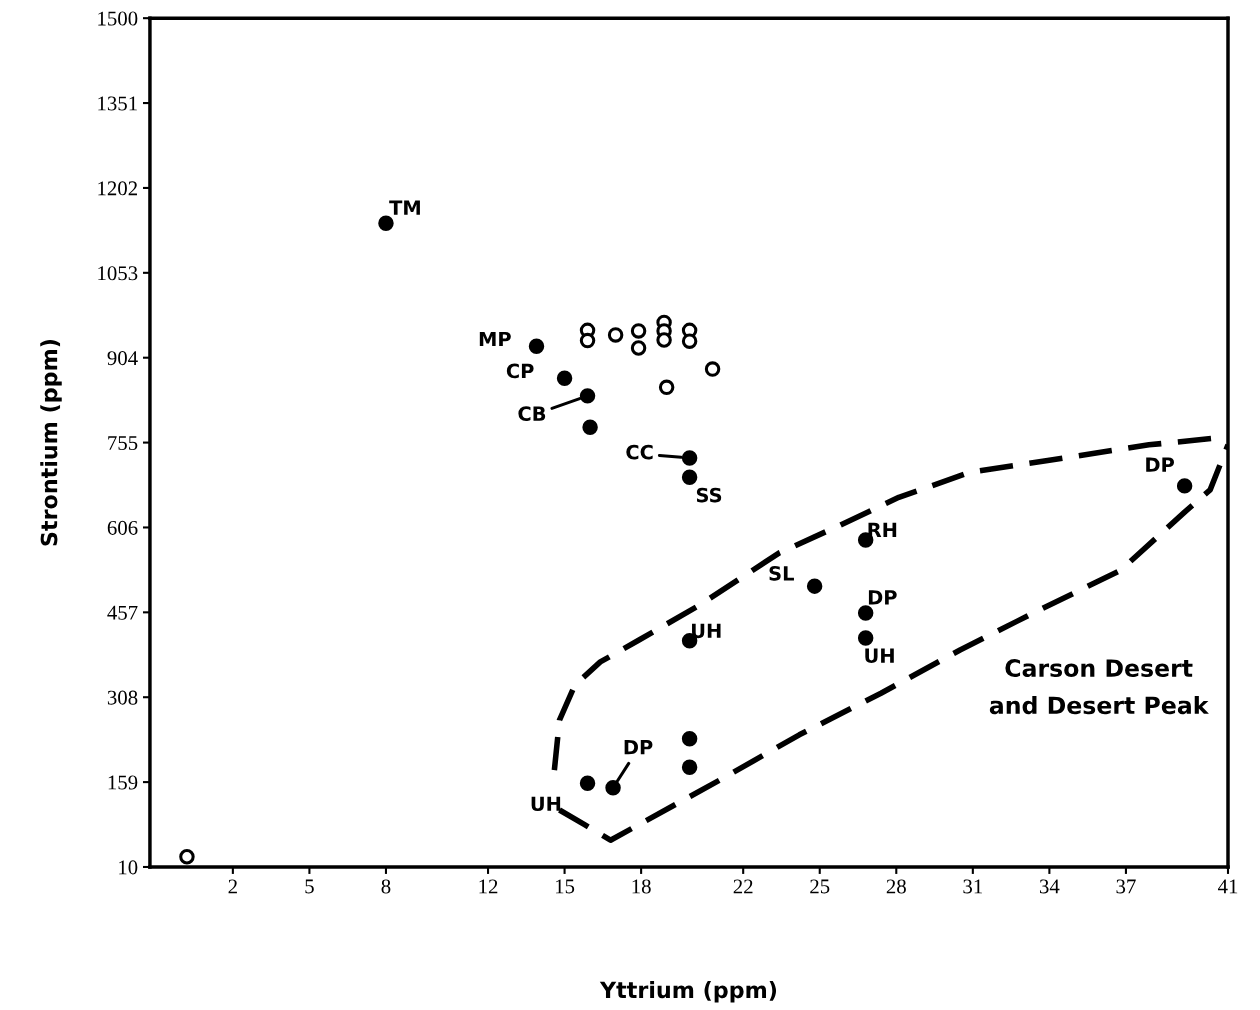 Image resolution: width=1260 pixels, height=1010 pixels. Describe the element at coordinates (386, 886) in the screenshot. I see `x-tick-label: 8` at that location.